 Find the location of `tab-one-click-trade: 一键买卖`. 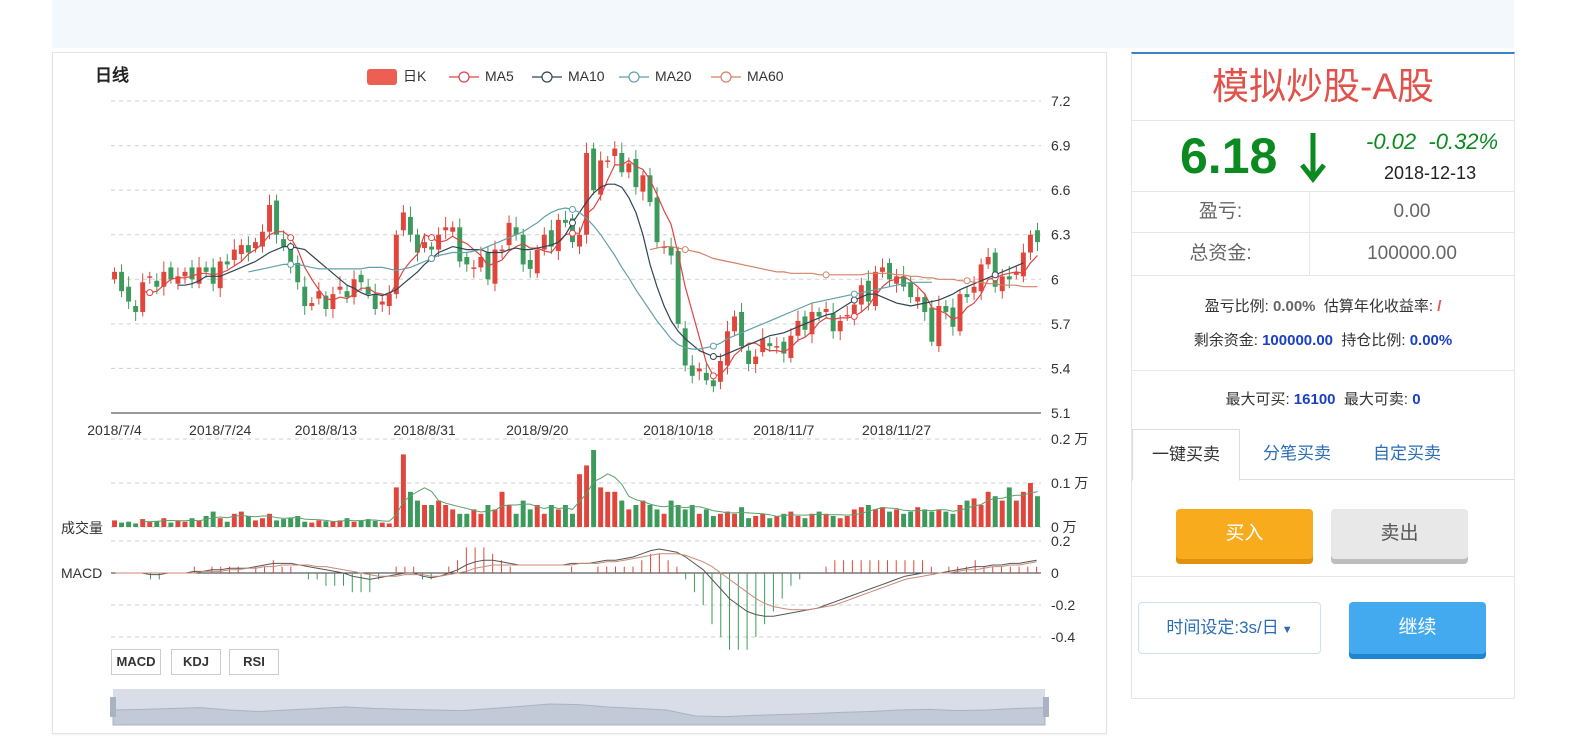

tab-one-click-trade: 一键买卖 is located at coordinates (1186, 455).